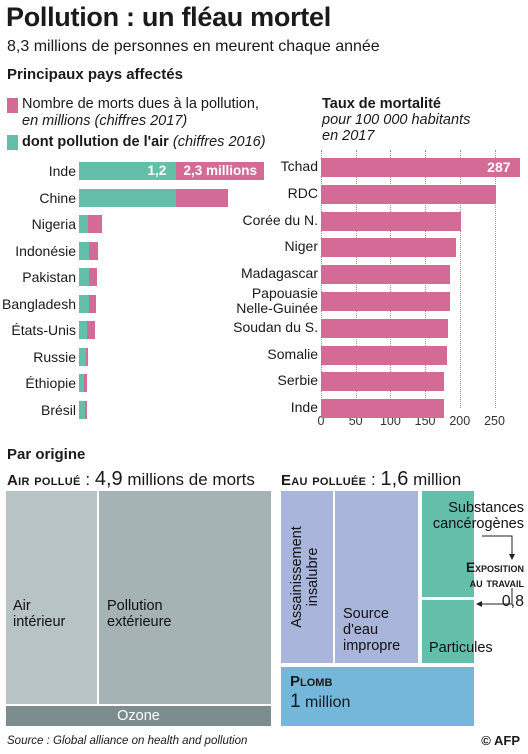  What do you see at coordinates (292, 353) in the screenshot?
I see `rate-country-part: Somalie` at bounding box center [292, 353].